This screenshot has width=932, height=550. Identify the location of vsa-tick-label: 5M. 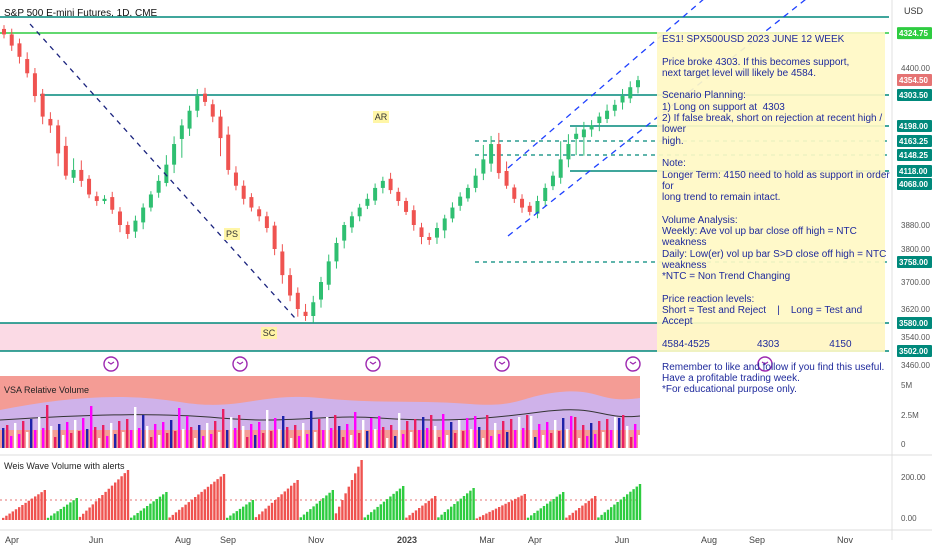
(906, 385).